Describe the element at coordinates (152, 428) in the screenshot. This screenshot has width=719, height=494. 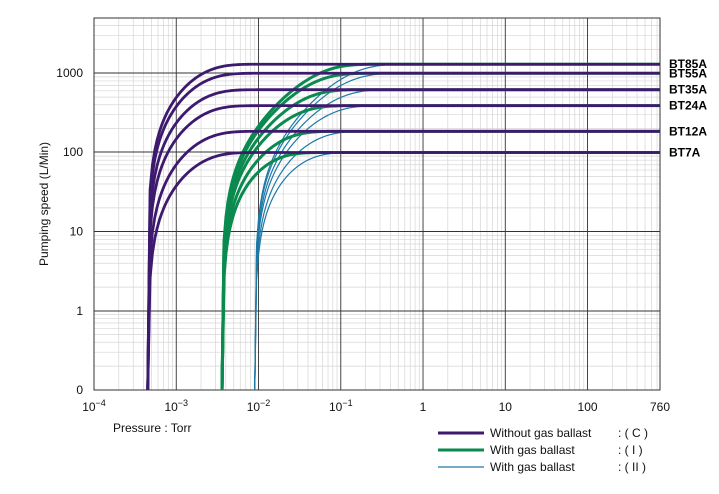
I see `x-axis-title: Pressure : Torr` at that location.